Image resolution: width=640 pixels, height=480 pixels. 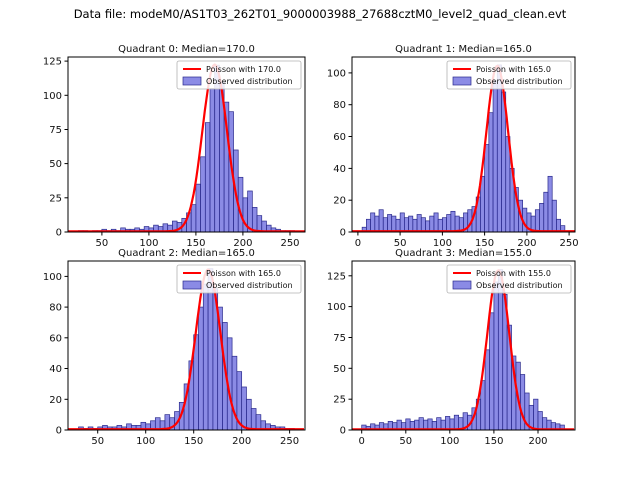 What do you see at coordinates (463, 253) in the screenshot?
I see `subplot-title: Quadrant 3: Median=155.0` at bounding box center [463, 253].